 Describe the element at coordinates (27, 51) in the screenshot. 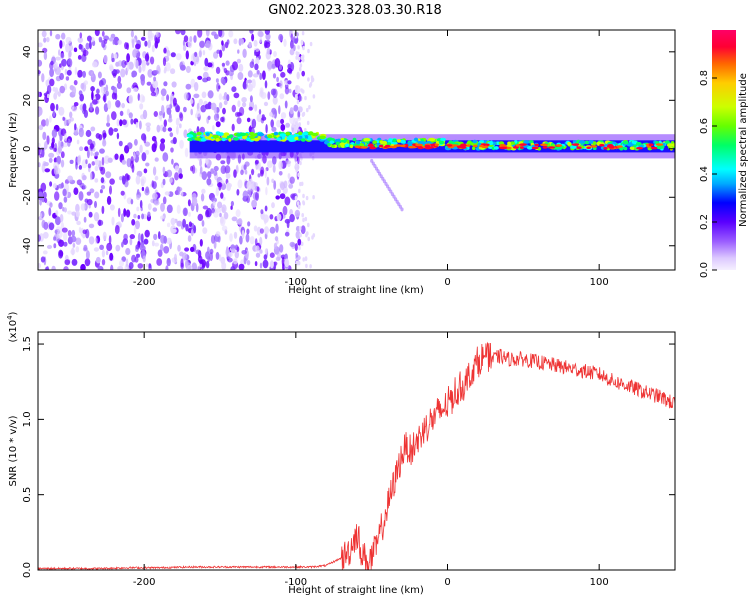

I see `y-tick-label: 40` at that location.